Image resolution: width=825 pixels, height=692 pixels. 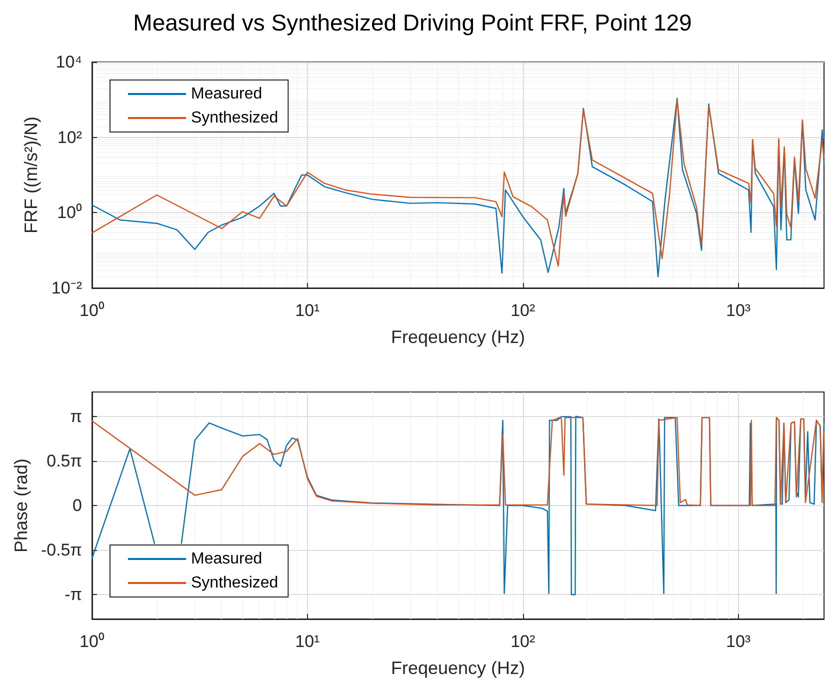 I want to click on y-tick-label: 10⁰, so click(x=69, y=212).